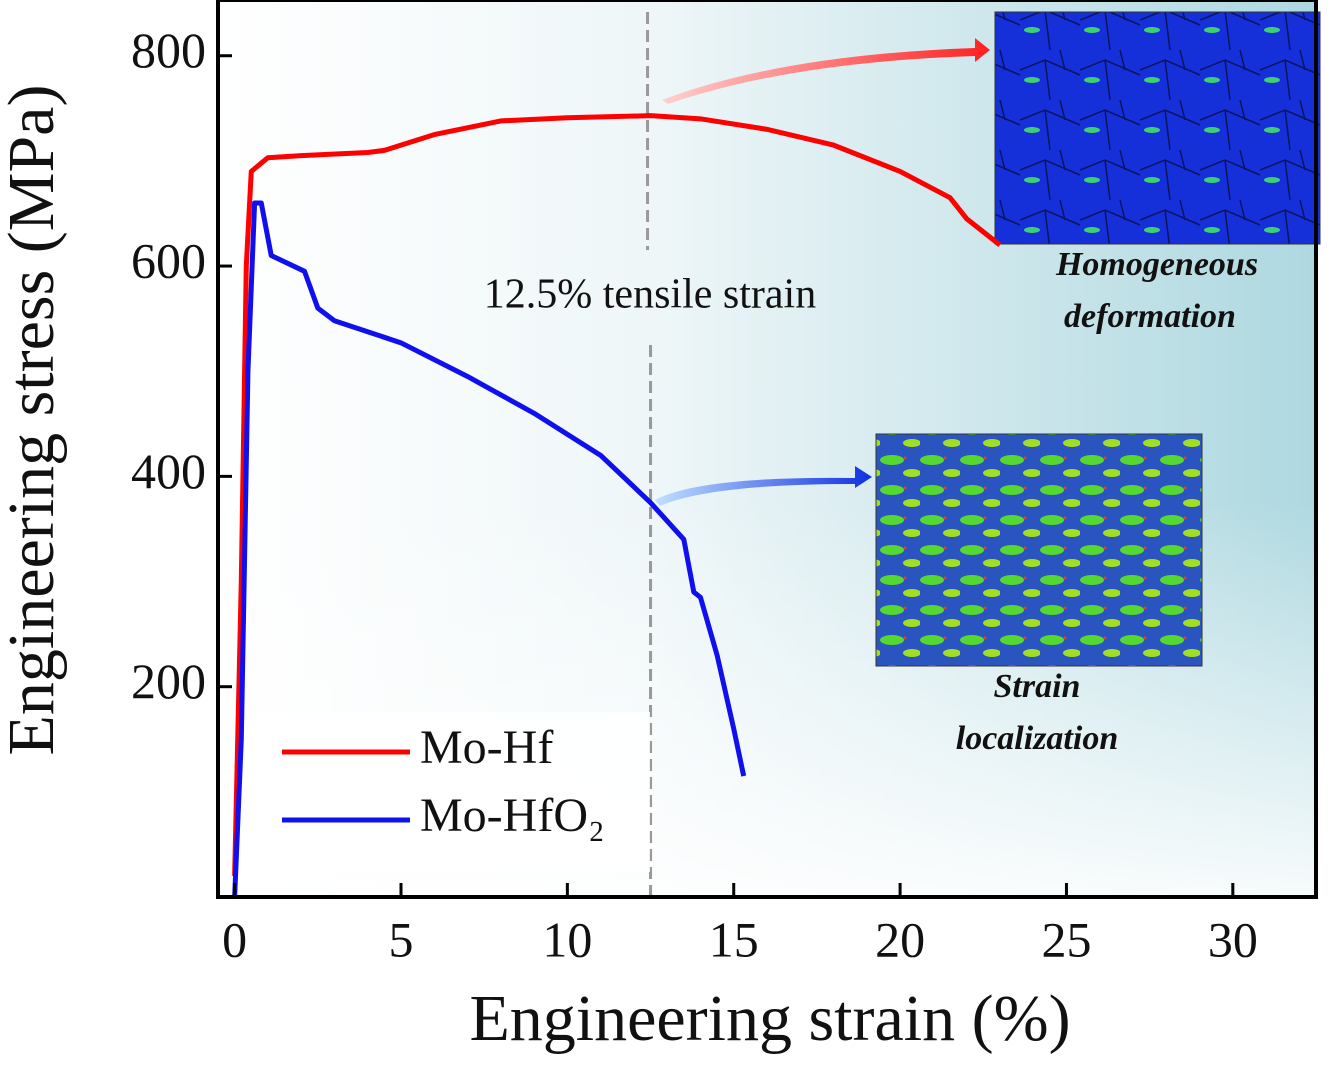 The width and height of the screenshot is (1333, 1067). What do you see at coordinates (1037, 738) in the screenshot?
I see `inset-label: localization` at bounding box center [1037, 738].